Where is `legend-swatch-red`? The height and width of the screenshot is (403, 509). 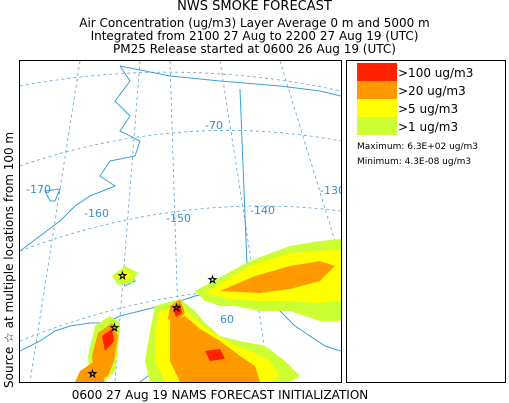 legend-swatch-red is located at coordinates (377, 72).